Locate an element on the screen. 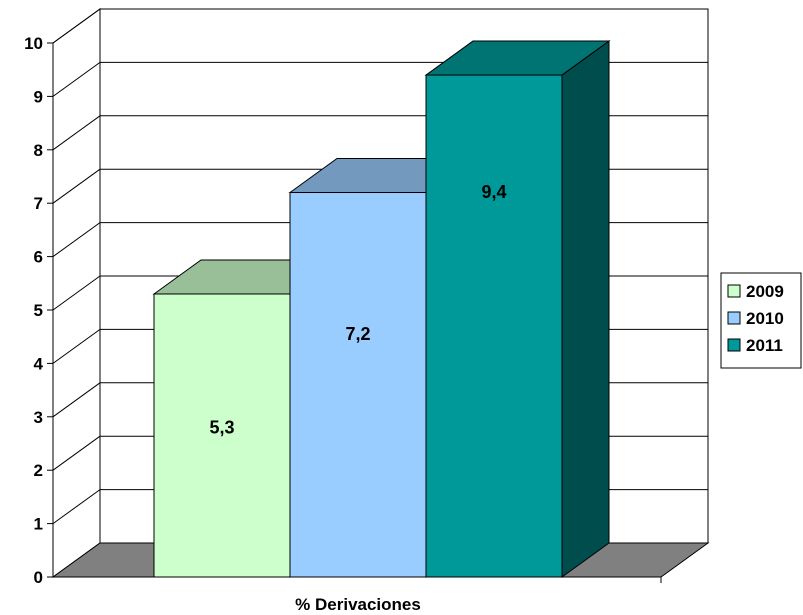 This screenshot has width=803, height=615. legend: 2009 2010 2011 is located at coordinates (761, 320).